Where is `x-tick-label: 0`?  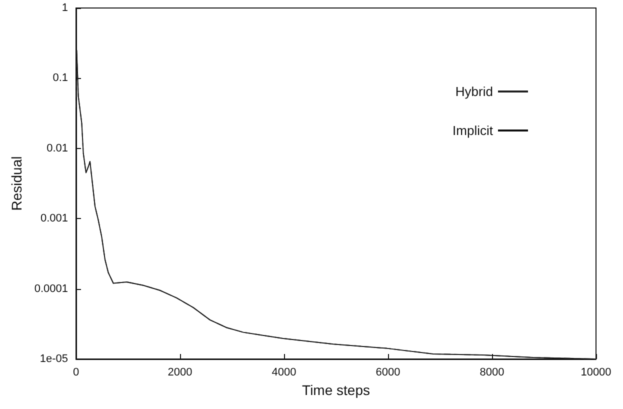
x-tick-label: 0 is located at coordinates (76, 372).